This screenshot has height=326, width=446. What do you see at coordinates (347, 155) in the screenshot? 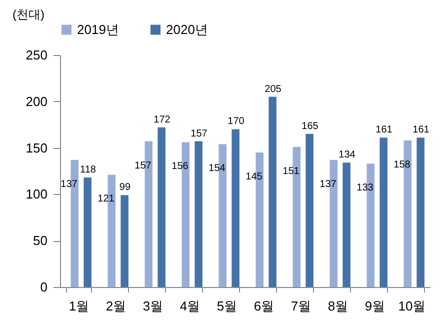
I see `data-label: 134` at bounding box center [347, 155].